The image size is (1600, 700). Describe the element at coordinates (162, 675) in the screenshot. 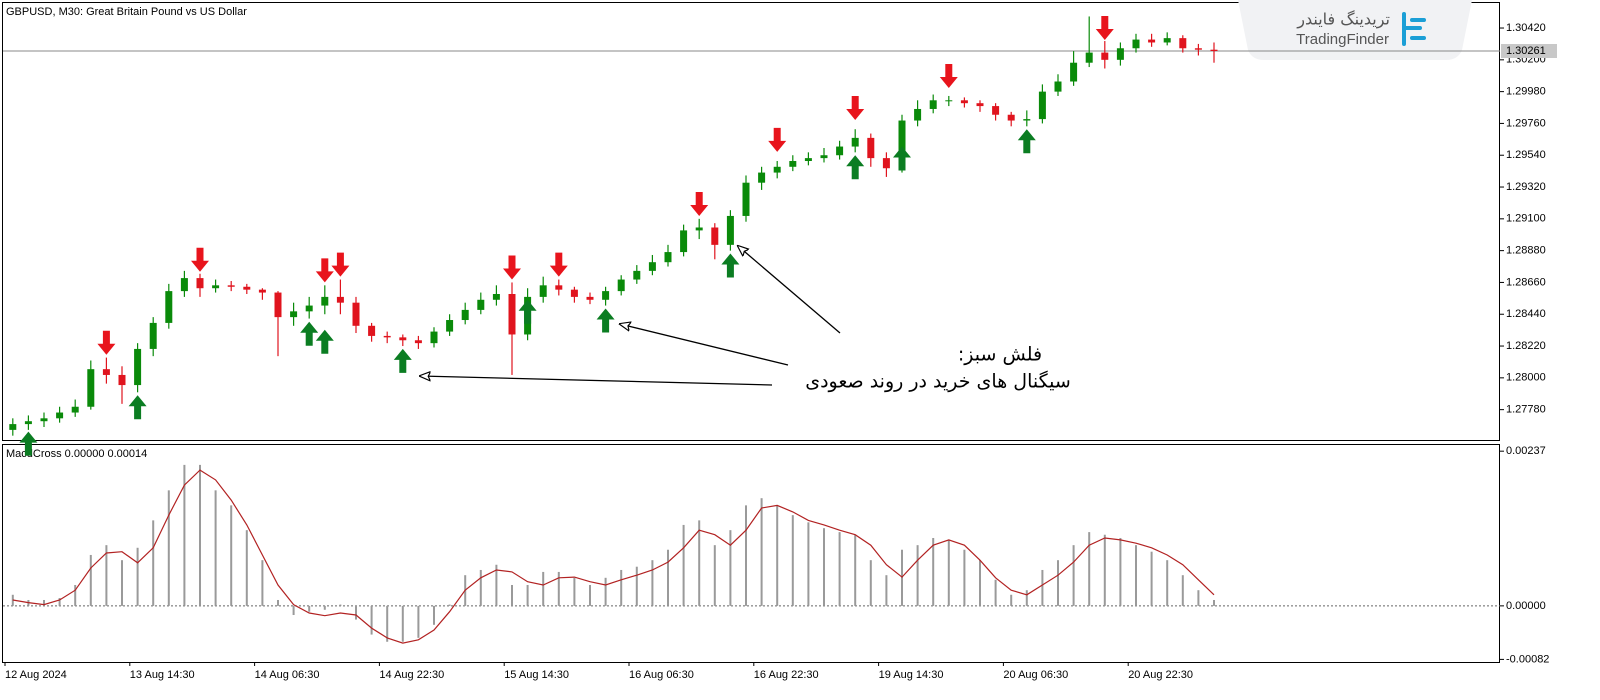

I see `x-tick-label: 13 Aug 14:30` at that location.